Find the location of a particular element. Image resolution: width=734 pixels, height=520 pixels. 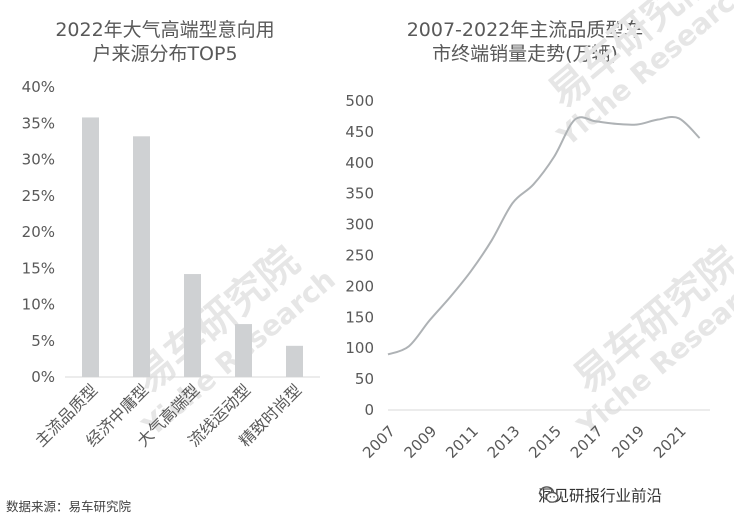

bar-y-tick-label: 25% is located at coordinates (38, 196).